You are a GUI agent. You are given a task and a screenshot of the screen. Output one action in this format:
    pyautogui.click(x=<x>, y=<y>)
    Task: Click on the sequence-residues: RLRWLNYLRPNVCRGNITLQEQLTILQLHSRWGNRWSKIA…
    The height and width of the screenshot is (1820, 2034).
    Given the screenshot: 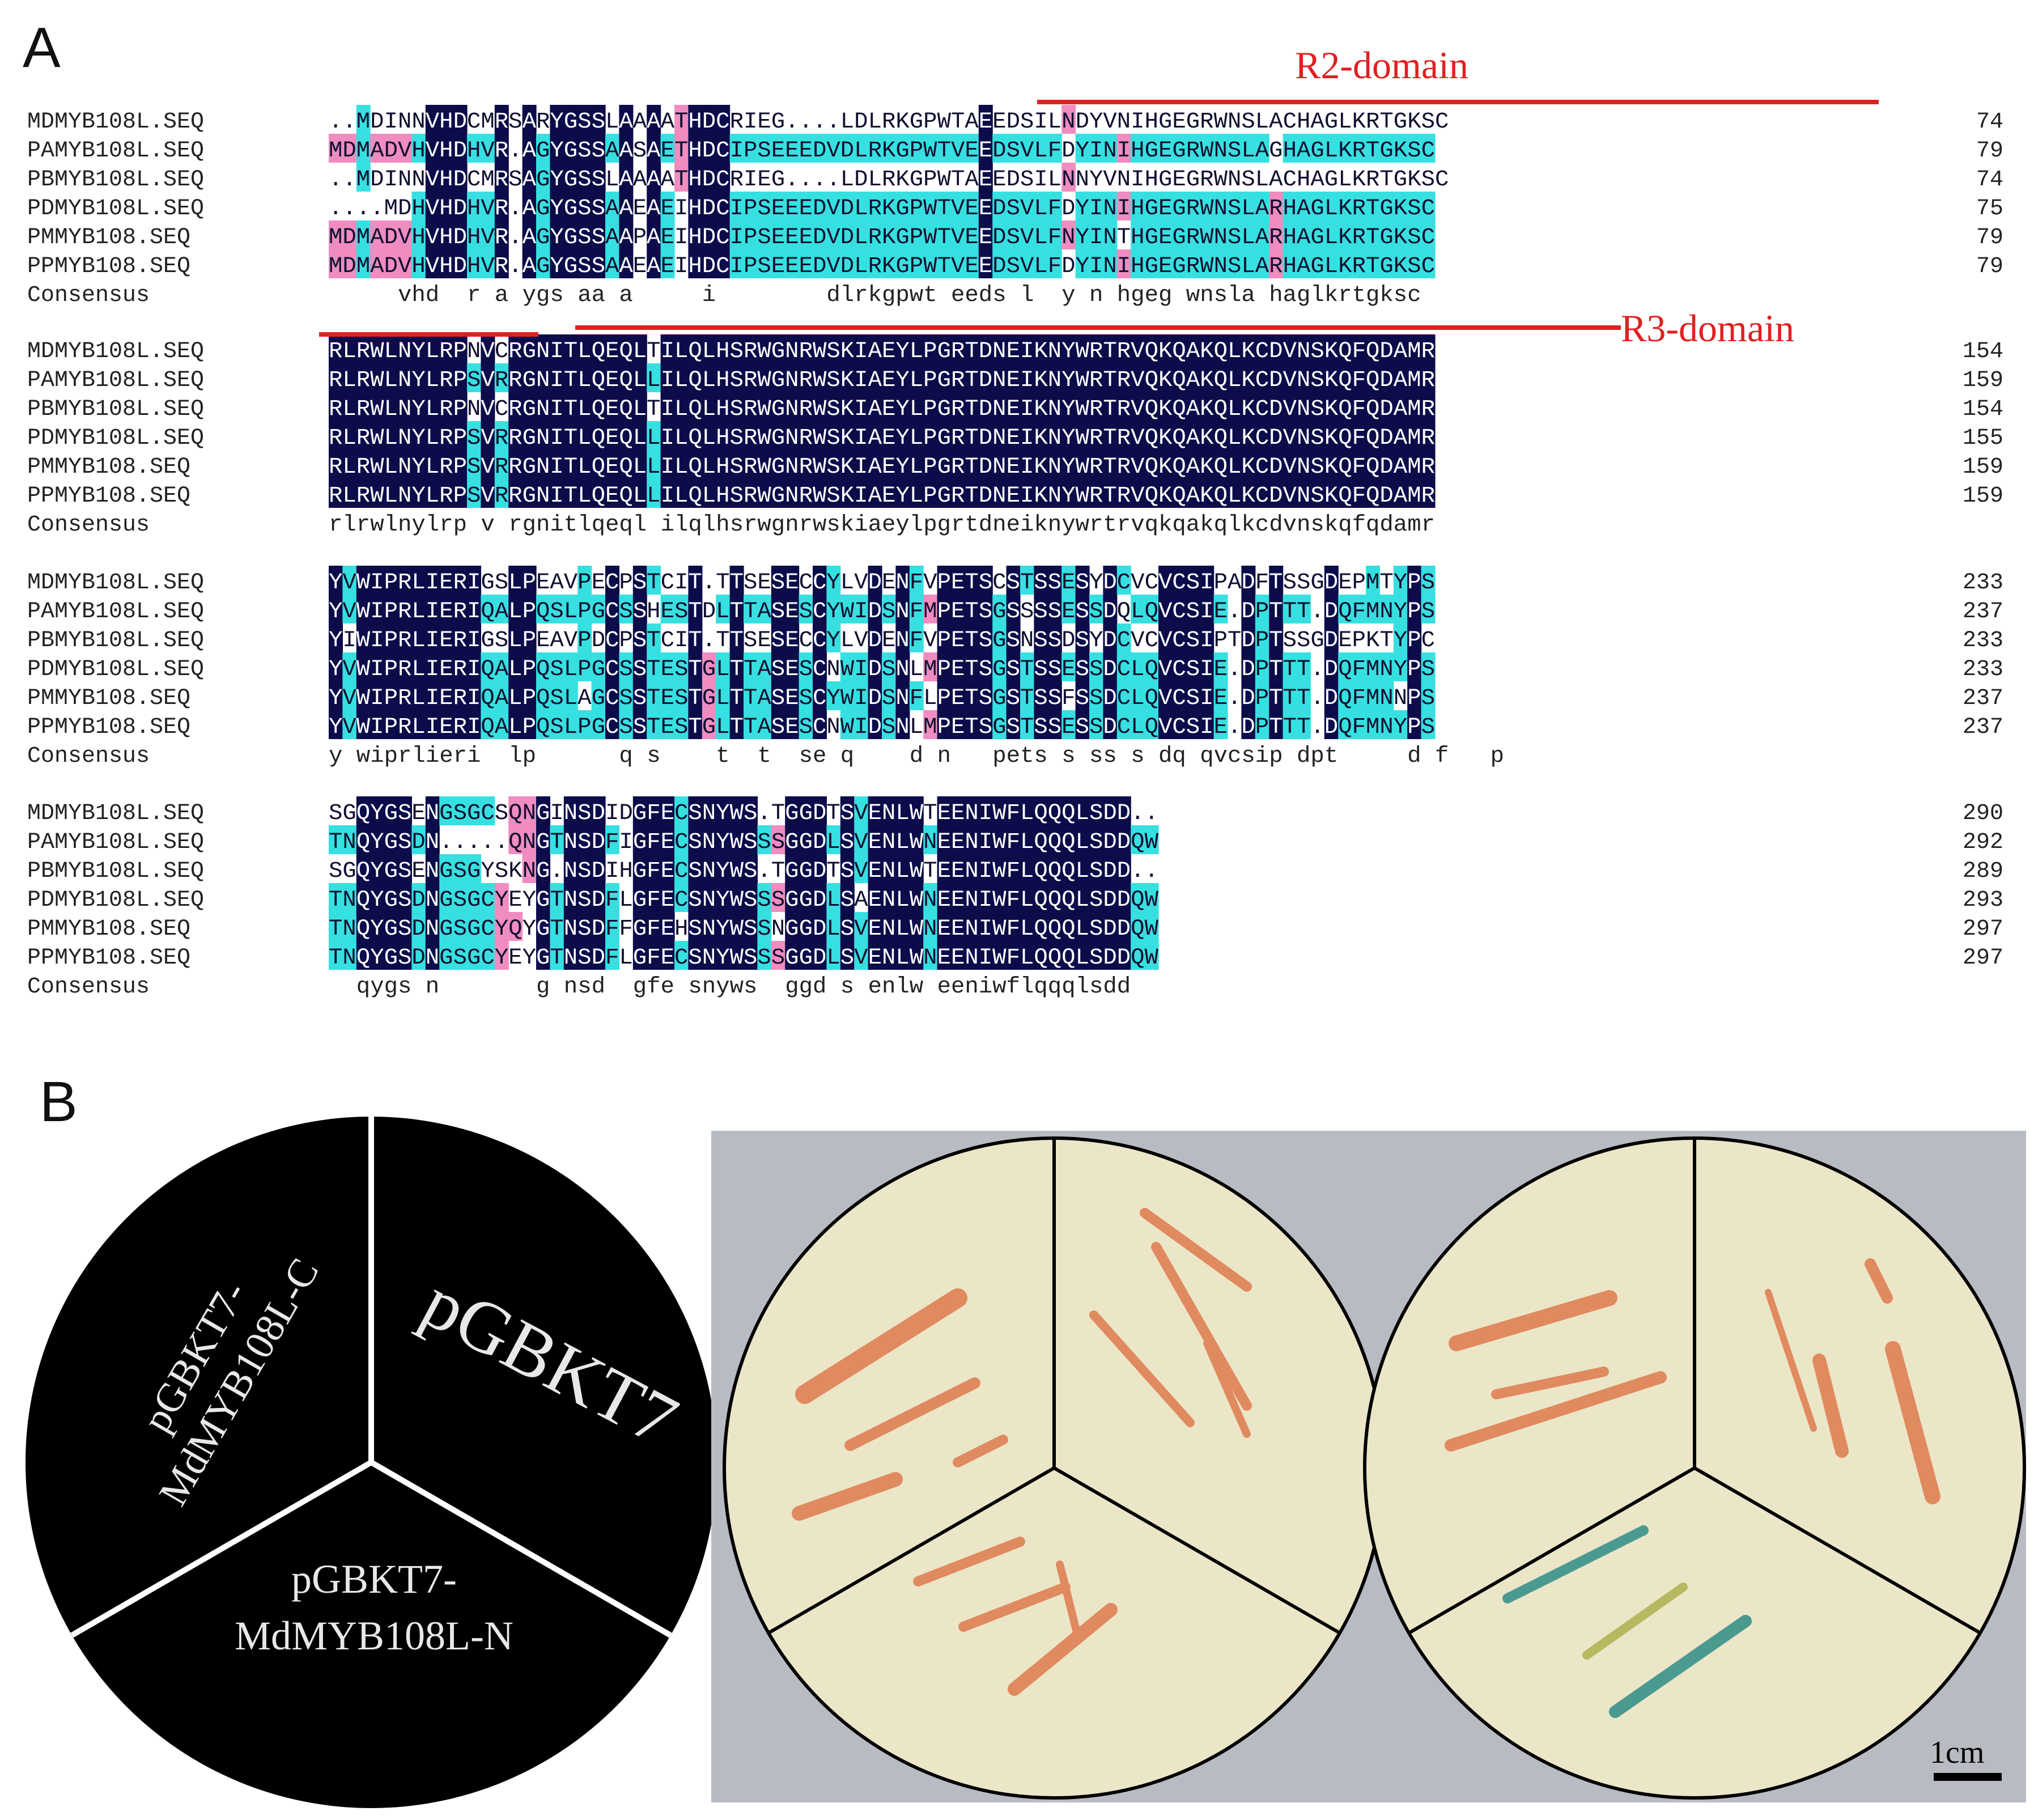 What is the action you would take?
    pyautogui.click(x=882, y=352)
    